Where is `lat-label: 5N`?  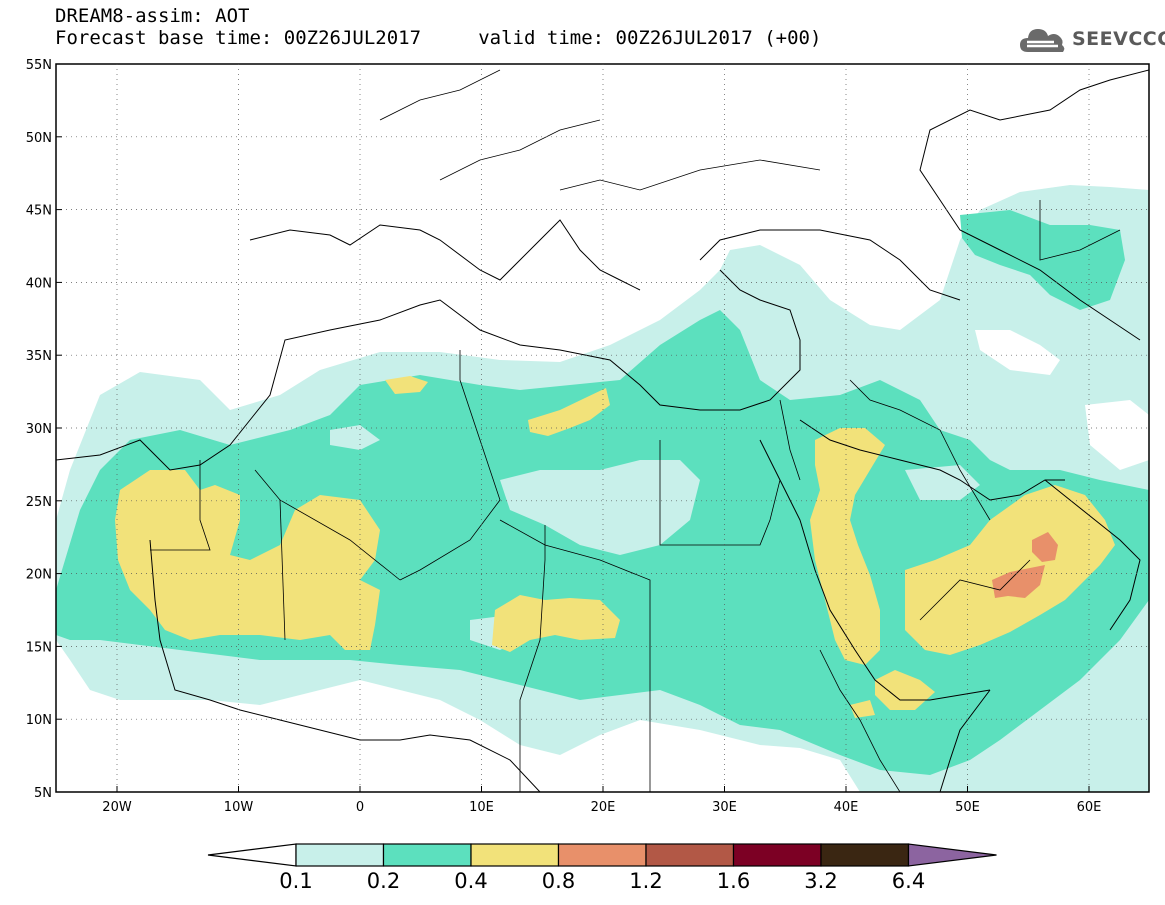
lat-label: 5N is located at coordinates (43, 793).